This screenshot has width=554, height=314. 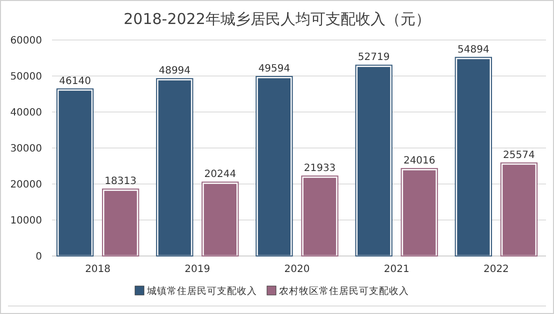 I want to click on data-label: 18313, so click(x=120, y=182).